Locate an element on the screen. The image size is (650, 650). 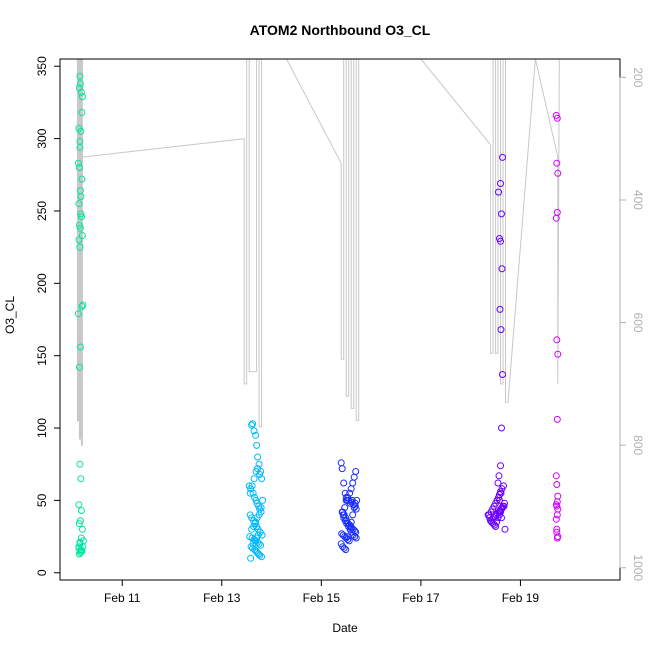
x-axis: Feb 11 Feb 13 Feb 15 Feb 17 Feb 19 is located at coordinates (322, 592).